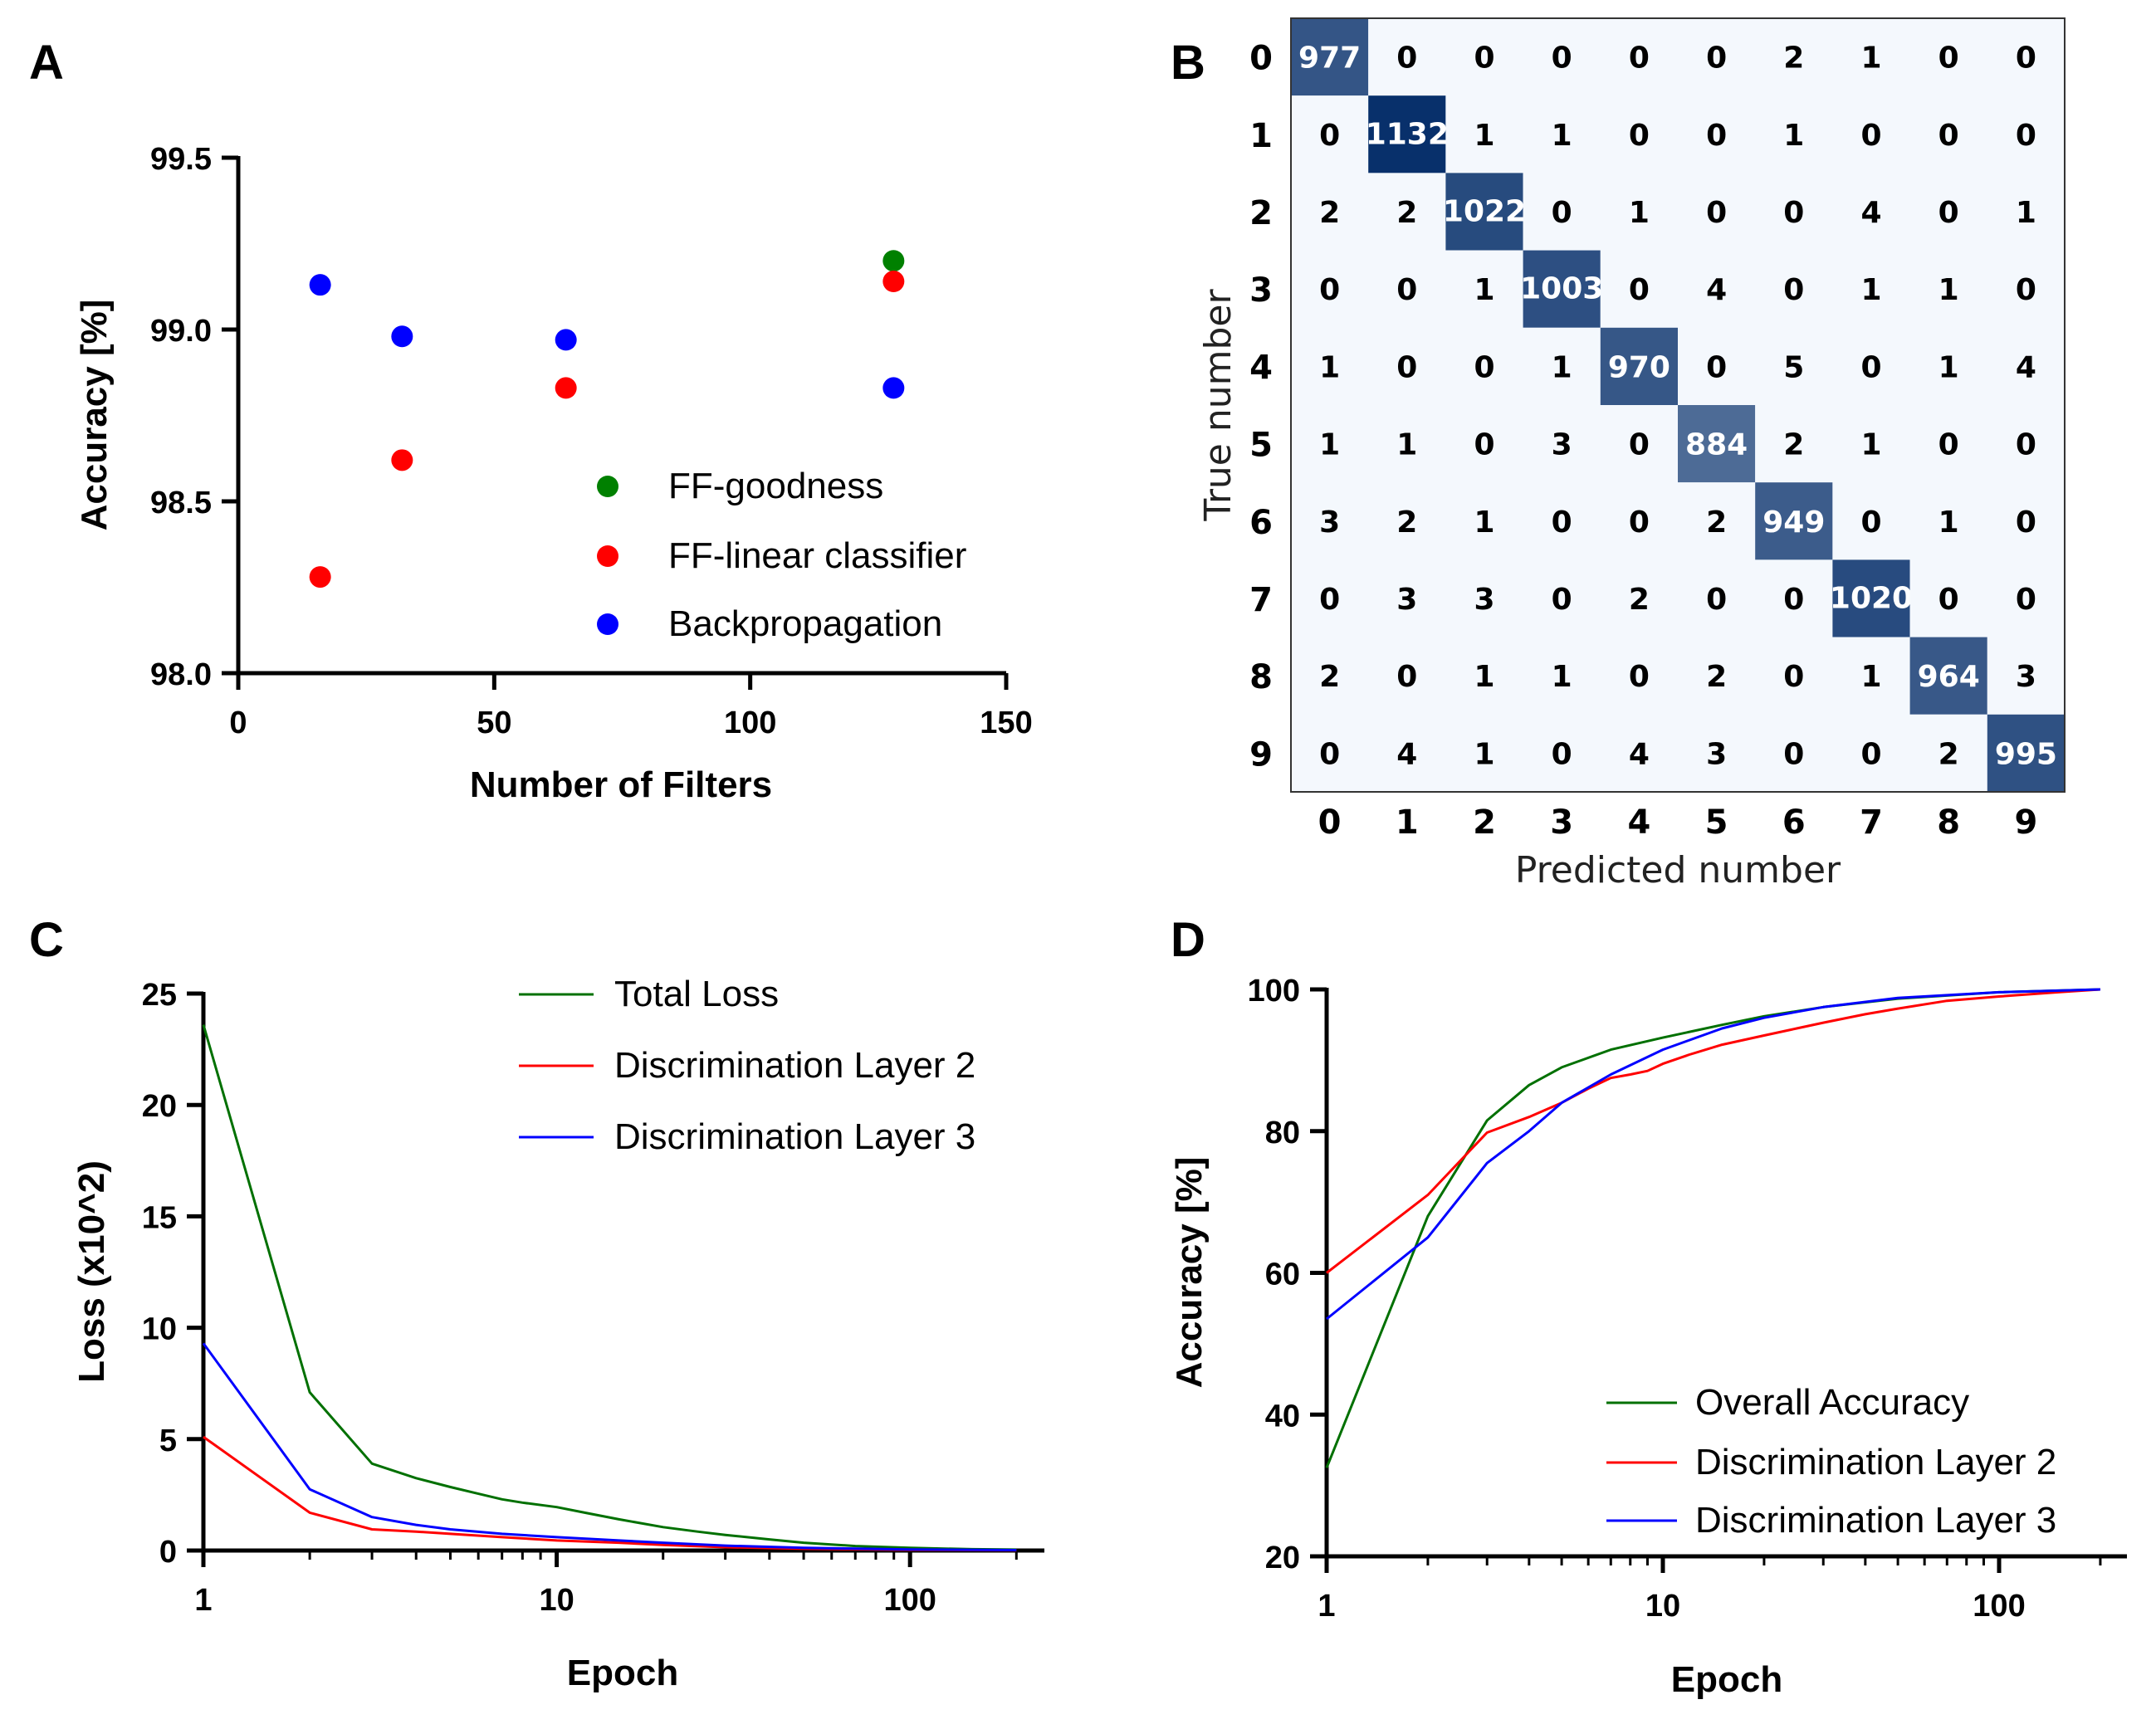 This screenshot has height=1724, width=2156. What do you see at coordinates (1832, 1402) in the screenshot?
I see `legend-label-overall-accuracy: Overall Accuracy` at bounding box center [1832, 1402].